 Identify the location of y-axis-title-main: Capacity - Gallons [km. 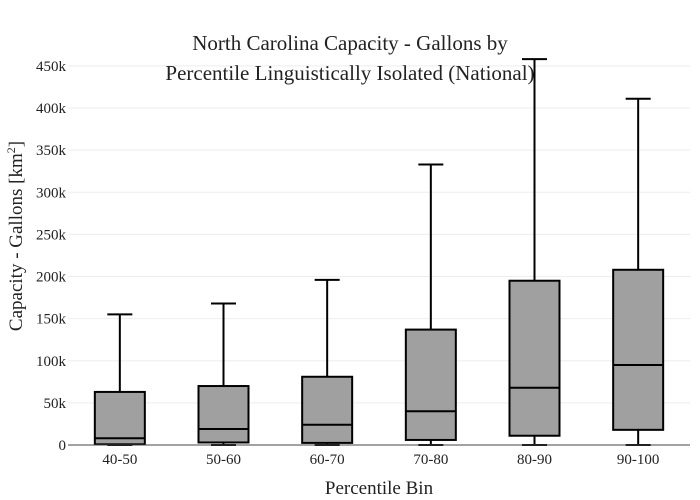
(16, 242).